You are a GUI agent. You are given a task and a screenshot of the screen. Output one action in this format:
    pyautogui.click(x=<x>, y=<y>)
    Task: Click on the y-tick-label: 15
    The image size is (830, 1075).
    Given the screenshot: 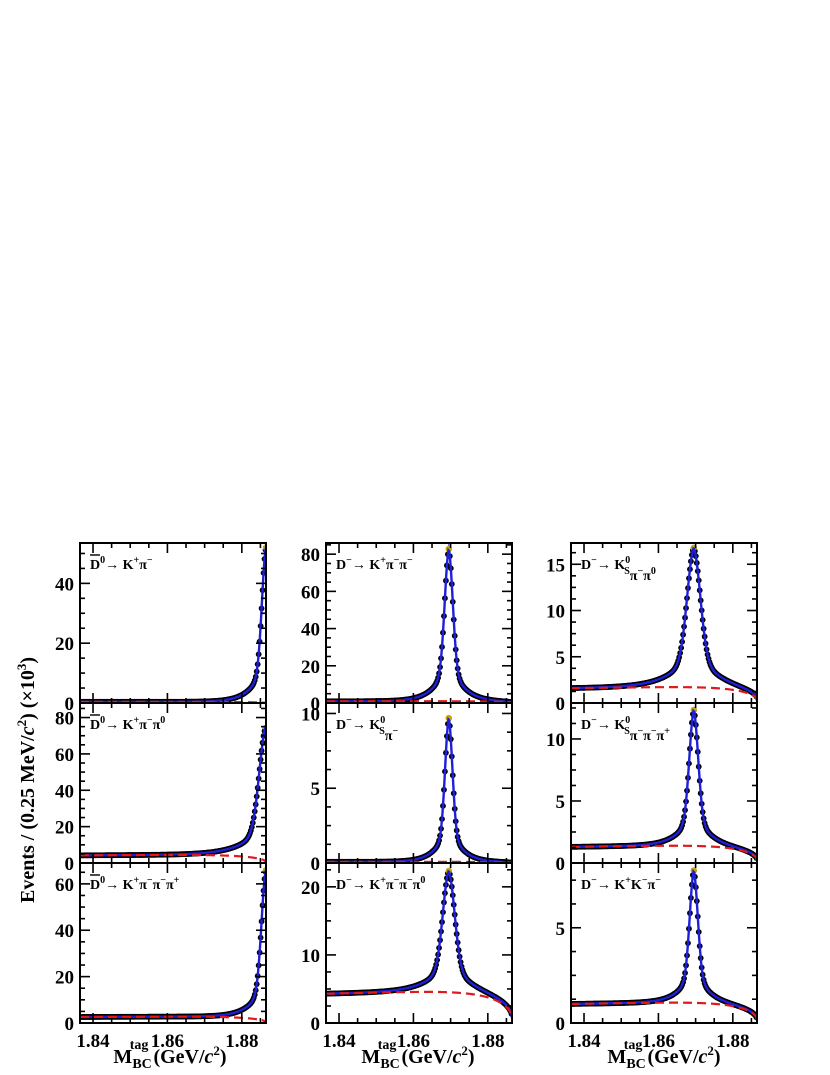 What is the action you would take?
    pyautogui.click(x=555, y=565)
    